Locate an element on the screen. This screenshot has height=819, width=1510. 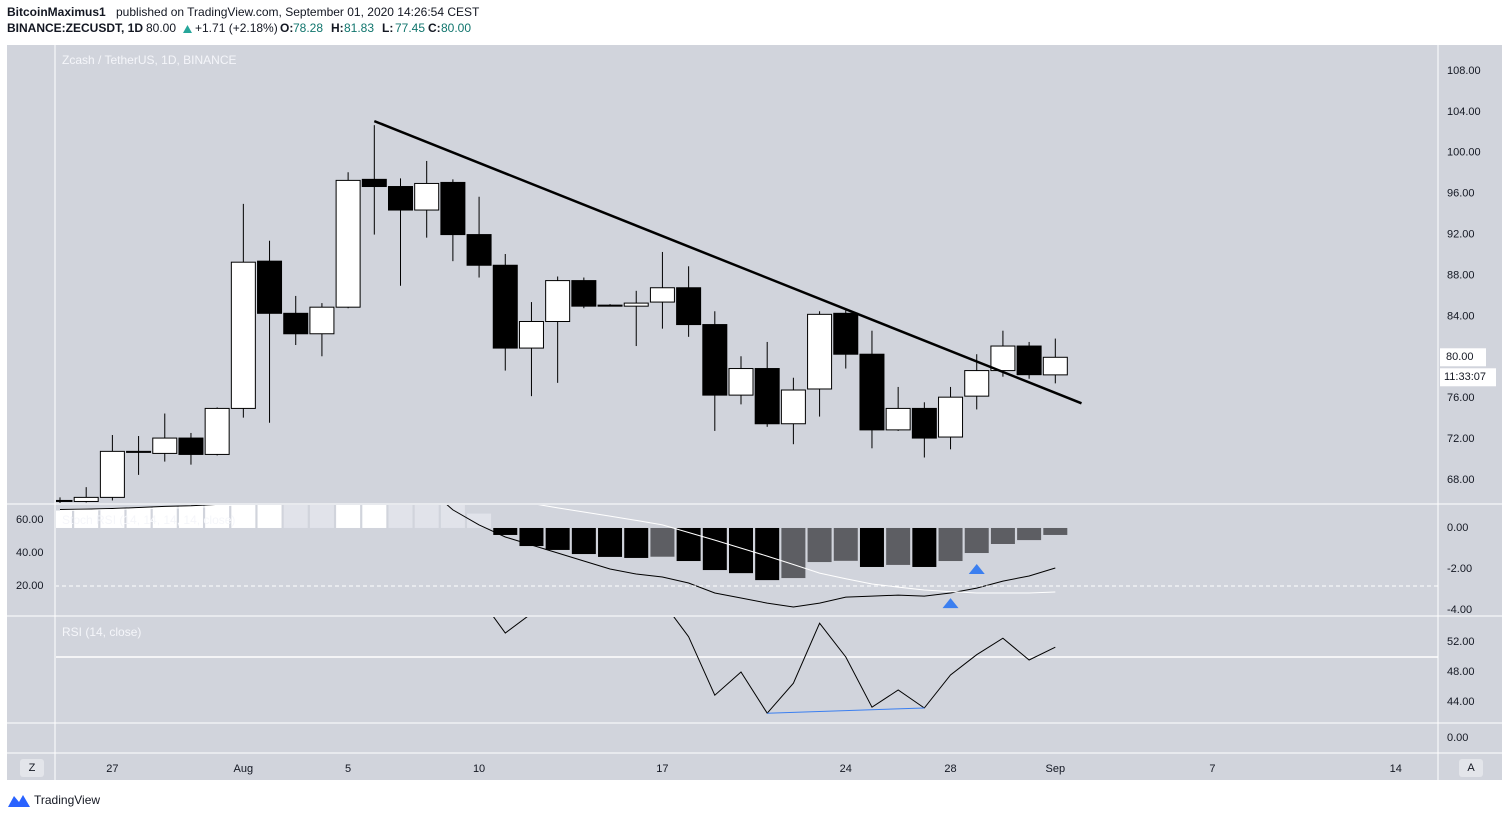
z-button is located at coordinates (32, 768).